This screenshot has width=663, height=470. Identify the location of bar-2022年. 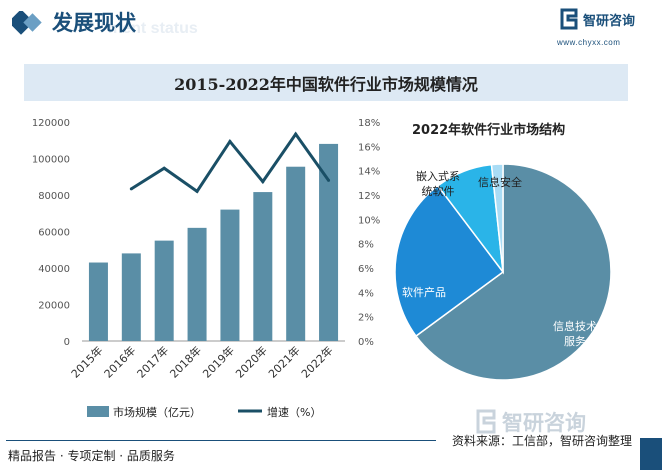
(329, 242).